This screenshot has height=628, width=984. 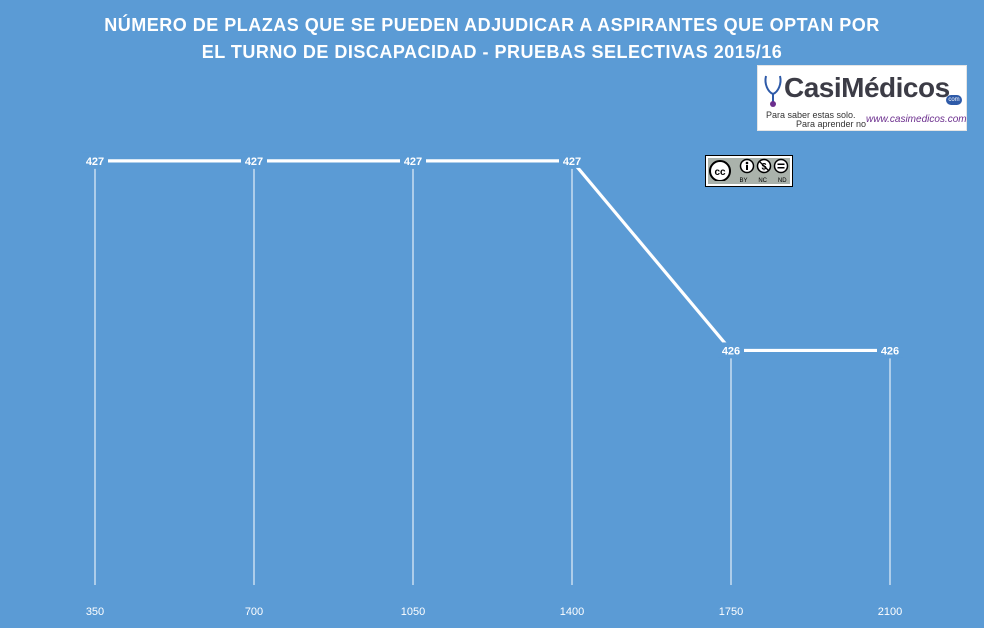 I want to click on data-label-1050: 427, so click(x=413, y=162).